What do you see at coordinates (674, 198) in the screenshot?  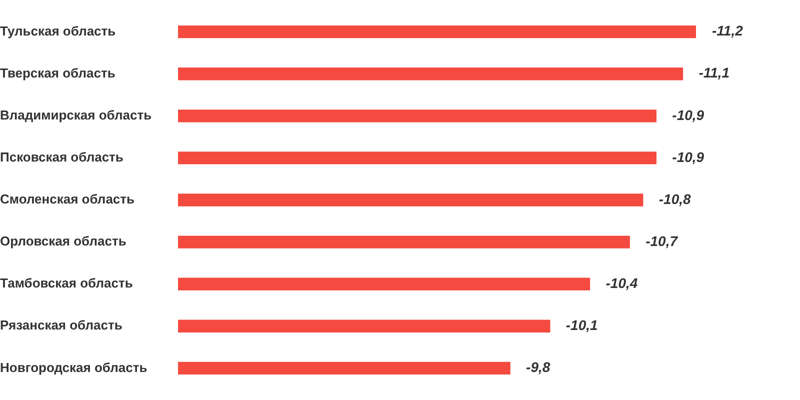 I see `data-label: -10,8` at bounding box center [674, 198].